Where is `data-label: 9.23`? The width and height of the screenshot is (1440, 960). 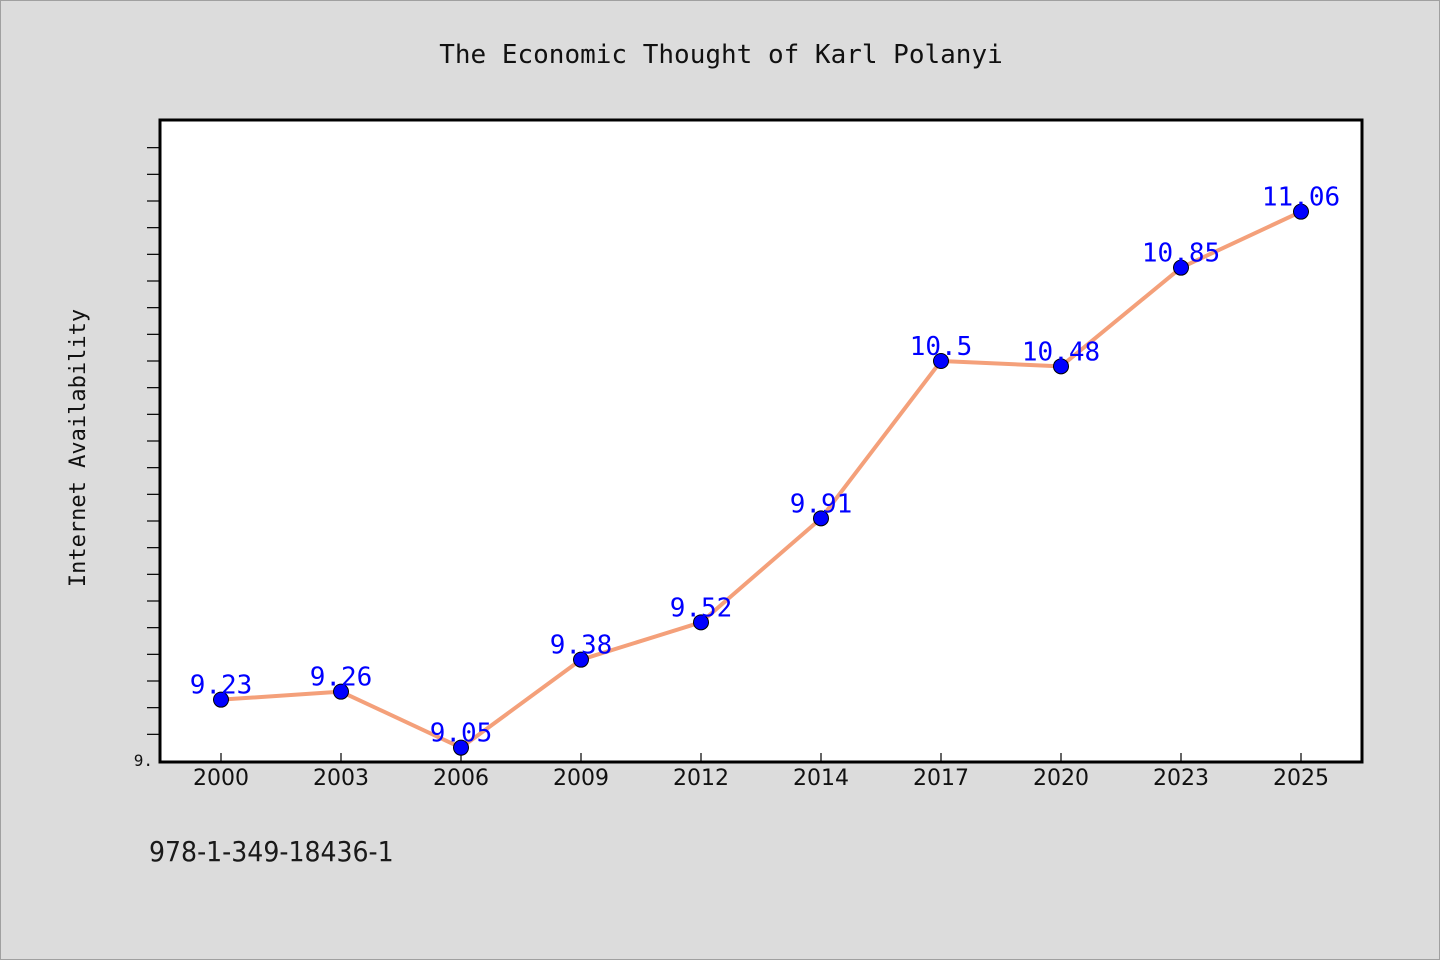 data-label: 9.23 is located at coordinates (221, 686).